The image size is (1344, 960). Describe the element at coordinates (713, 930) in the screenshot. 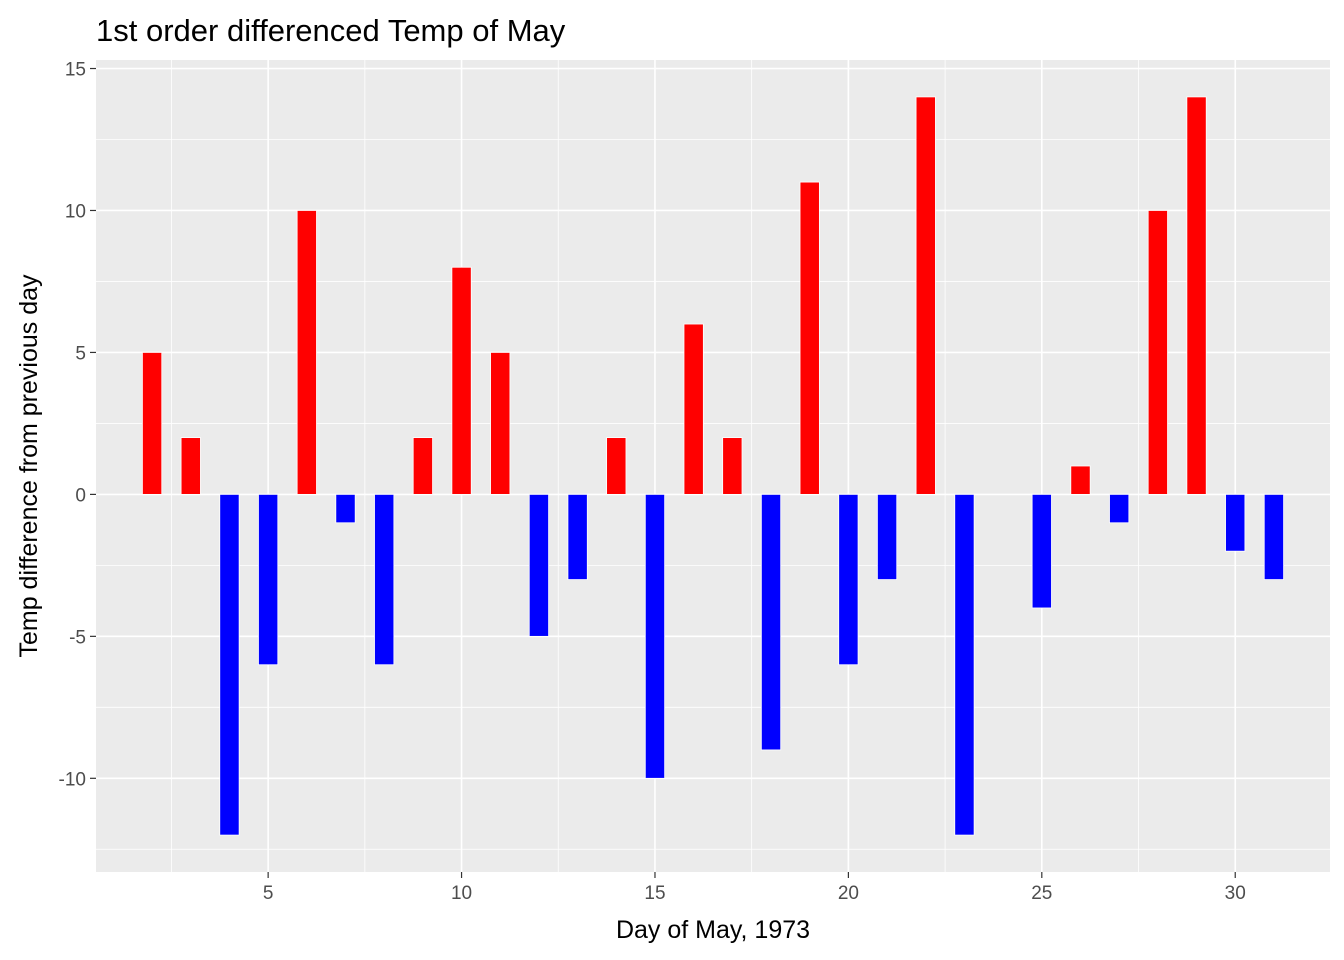

I see `x-axis-title: Day of May, 1973` at that location.